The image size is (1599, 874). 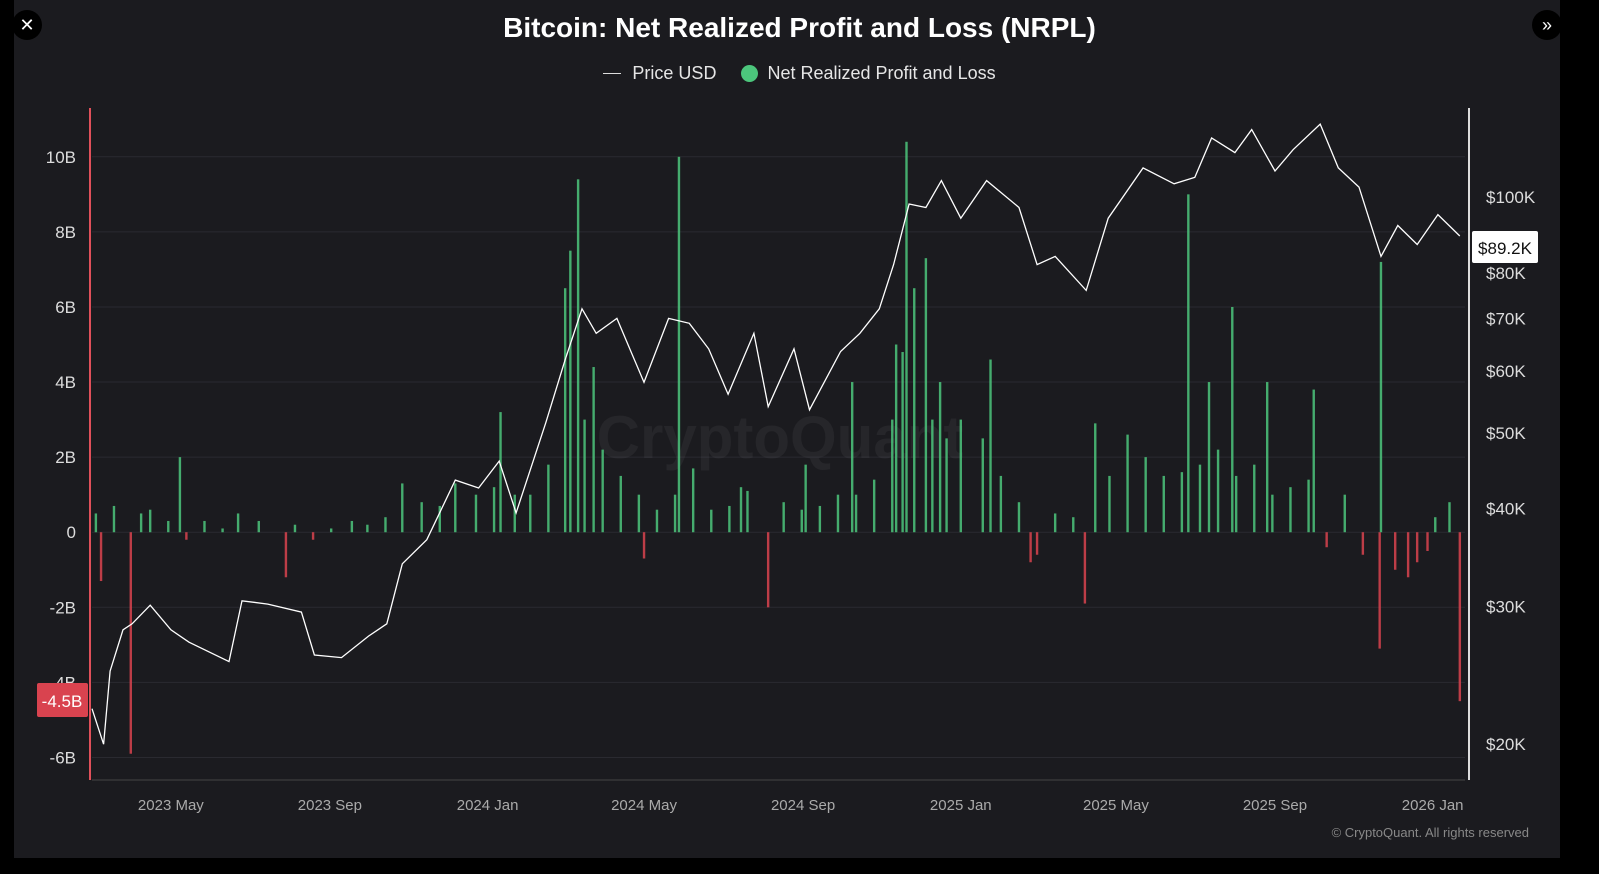 I want to click on legend: Price USD Net Realized Profit and Loss, so click(x=799, y=73).